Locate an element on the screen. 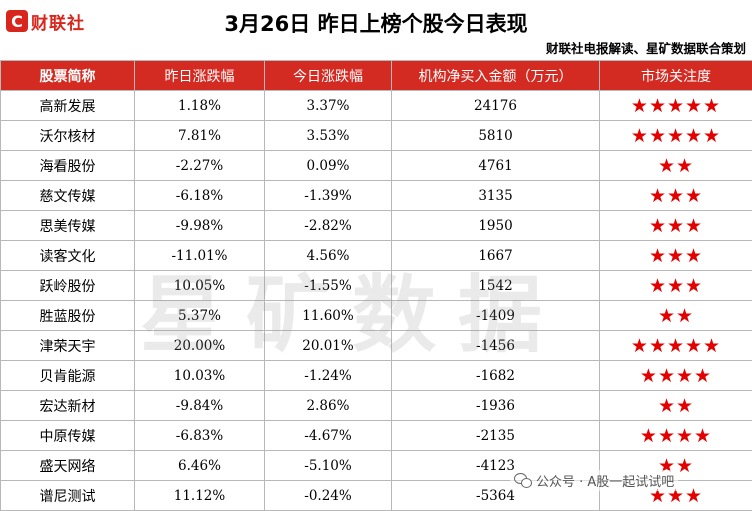 This screenshot has height=511, width=752. net-buy-amount: 1950 is located at coordinates (495, 225).